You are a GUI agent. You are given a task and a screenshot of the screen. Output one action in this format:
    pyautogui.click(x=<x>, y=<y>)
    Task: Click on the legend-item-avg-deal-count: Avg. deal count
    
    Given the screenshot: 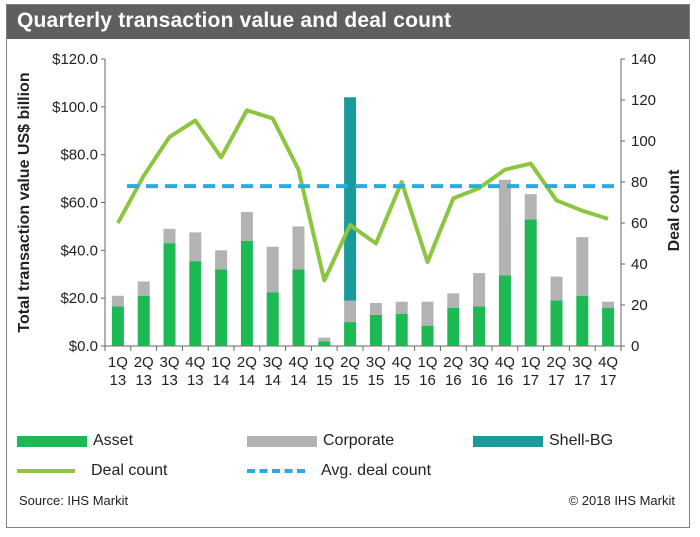 What is the action you would take?
    pyautogui.click(x=339, y=471)
    